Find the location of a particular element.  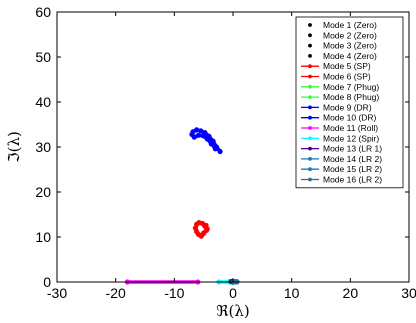

legend-item: Mode 1 (Zero) is located at coordinates (342, 25).